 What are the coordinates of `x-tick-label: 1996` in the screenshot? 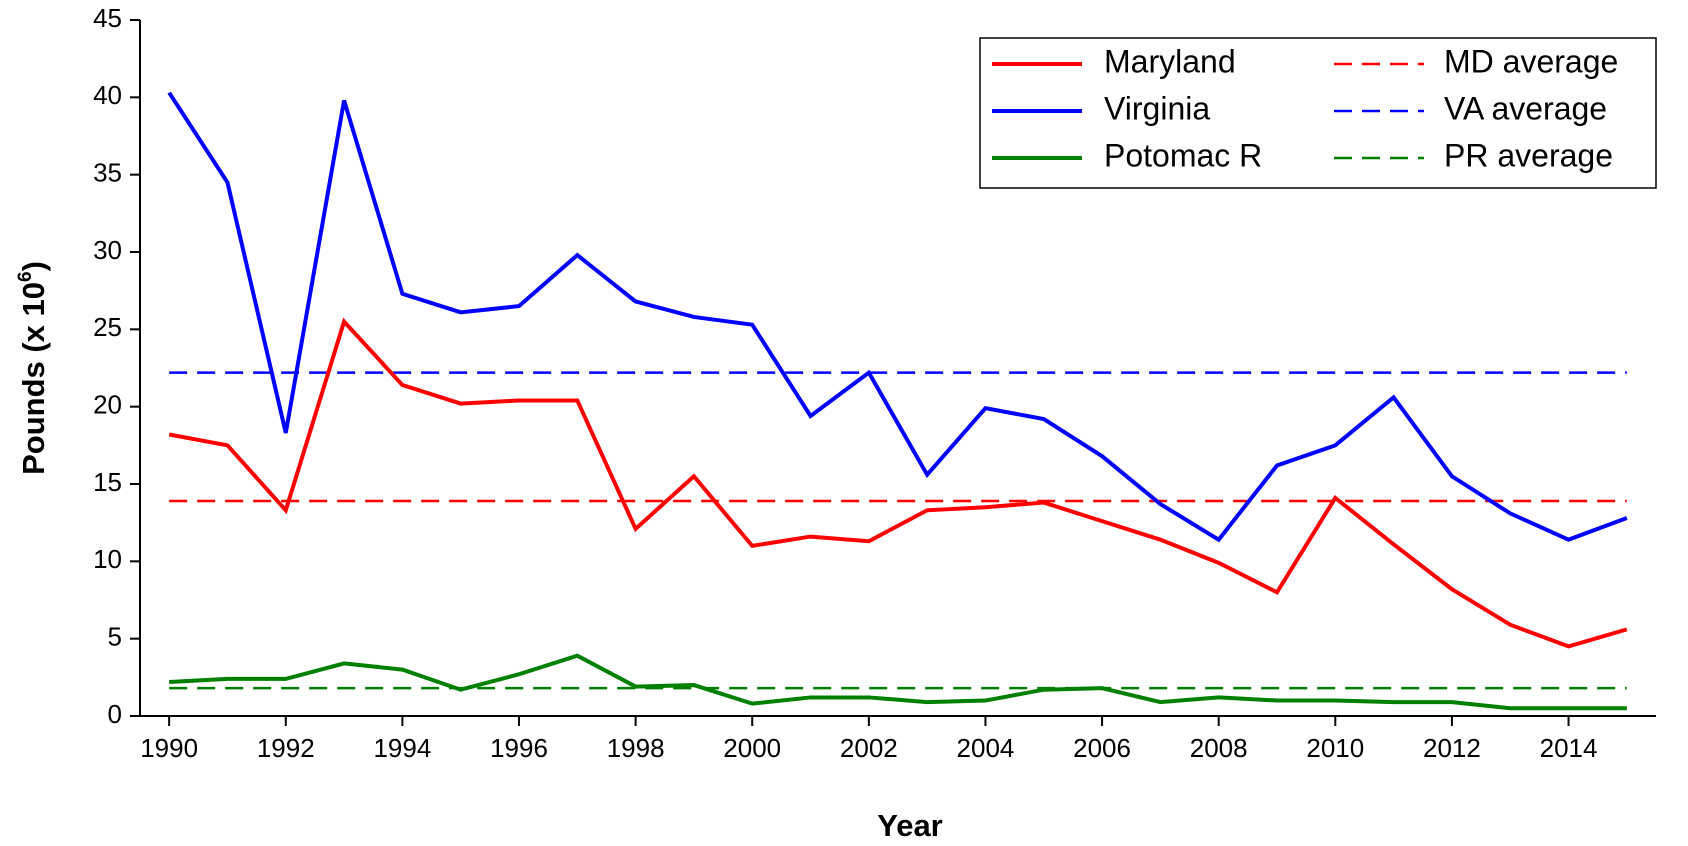 It's located at (519, 748).